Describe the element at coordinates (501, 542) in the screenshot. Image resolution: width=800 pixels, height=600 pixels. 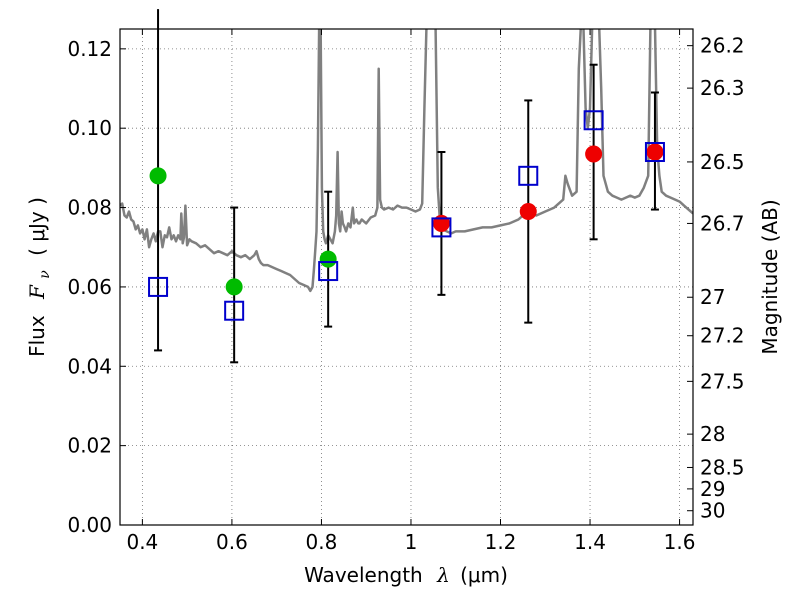
I see `x-tick-label: 1.2` at that location.